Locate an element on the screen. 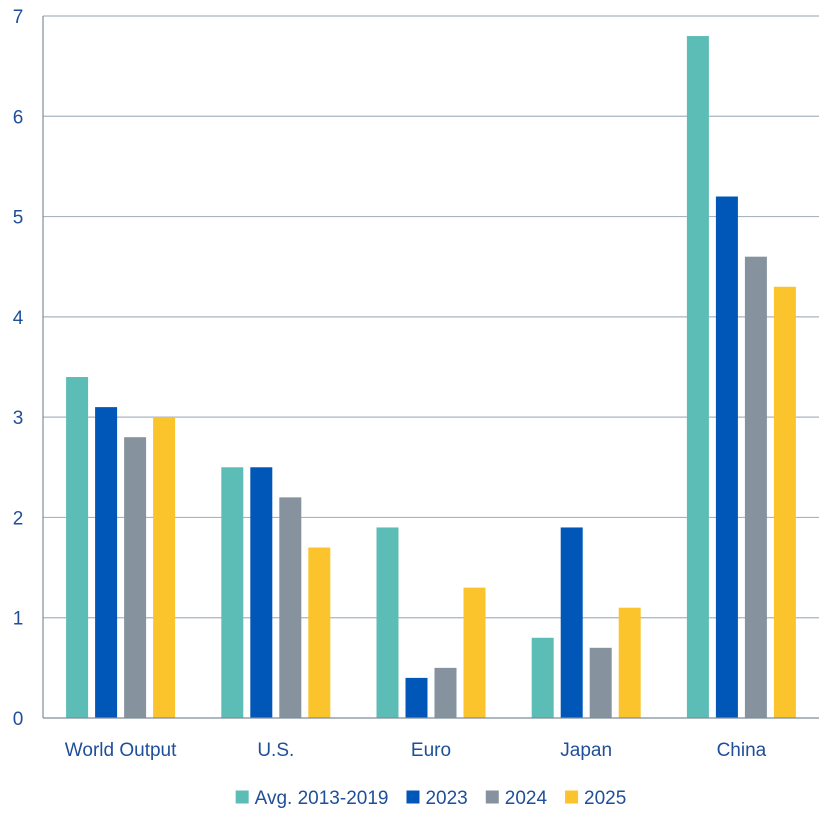 The image size is (819, 817). x-tick-label: China is located at coordinates (742, 750).